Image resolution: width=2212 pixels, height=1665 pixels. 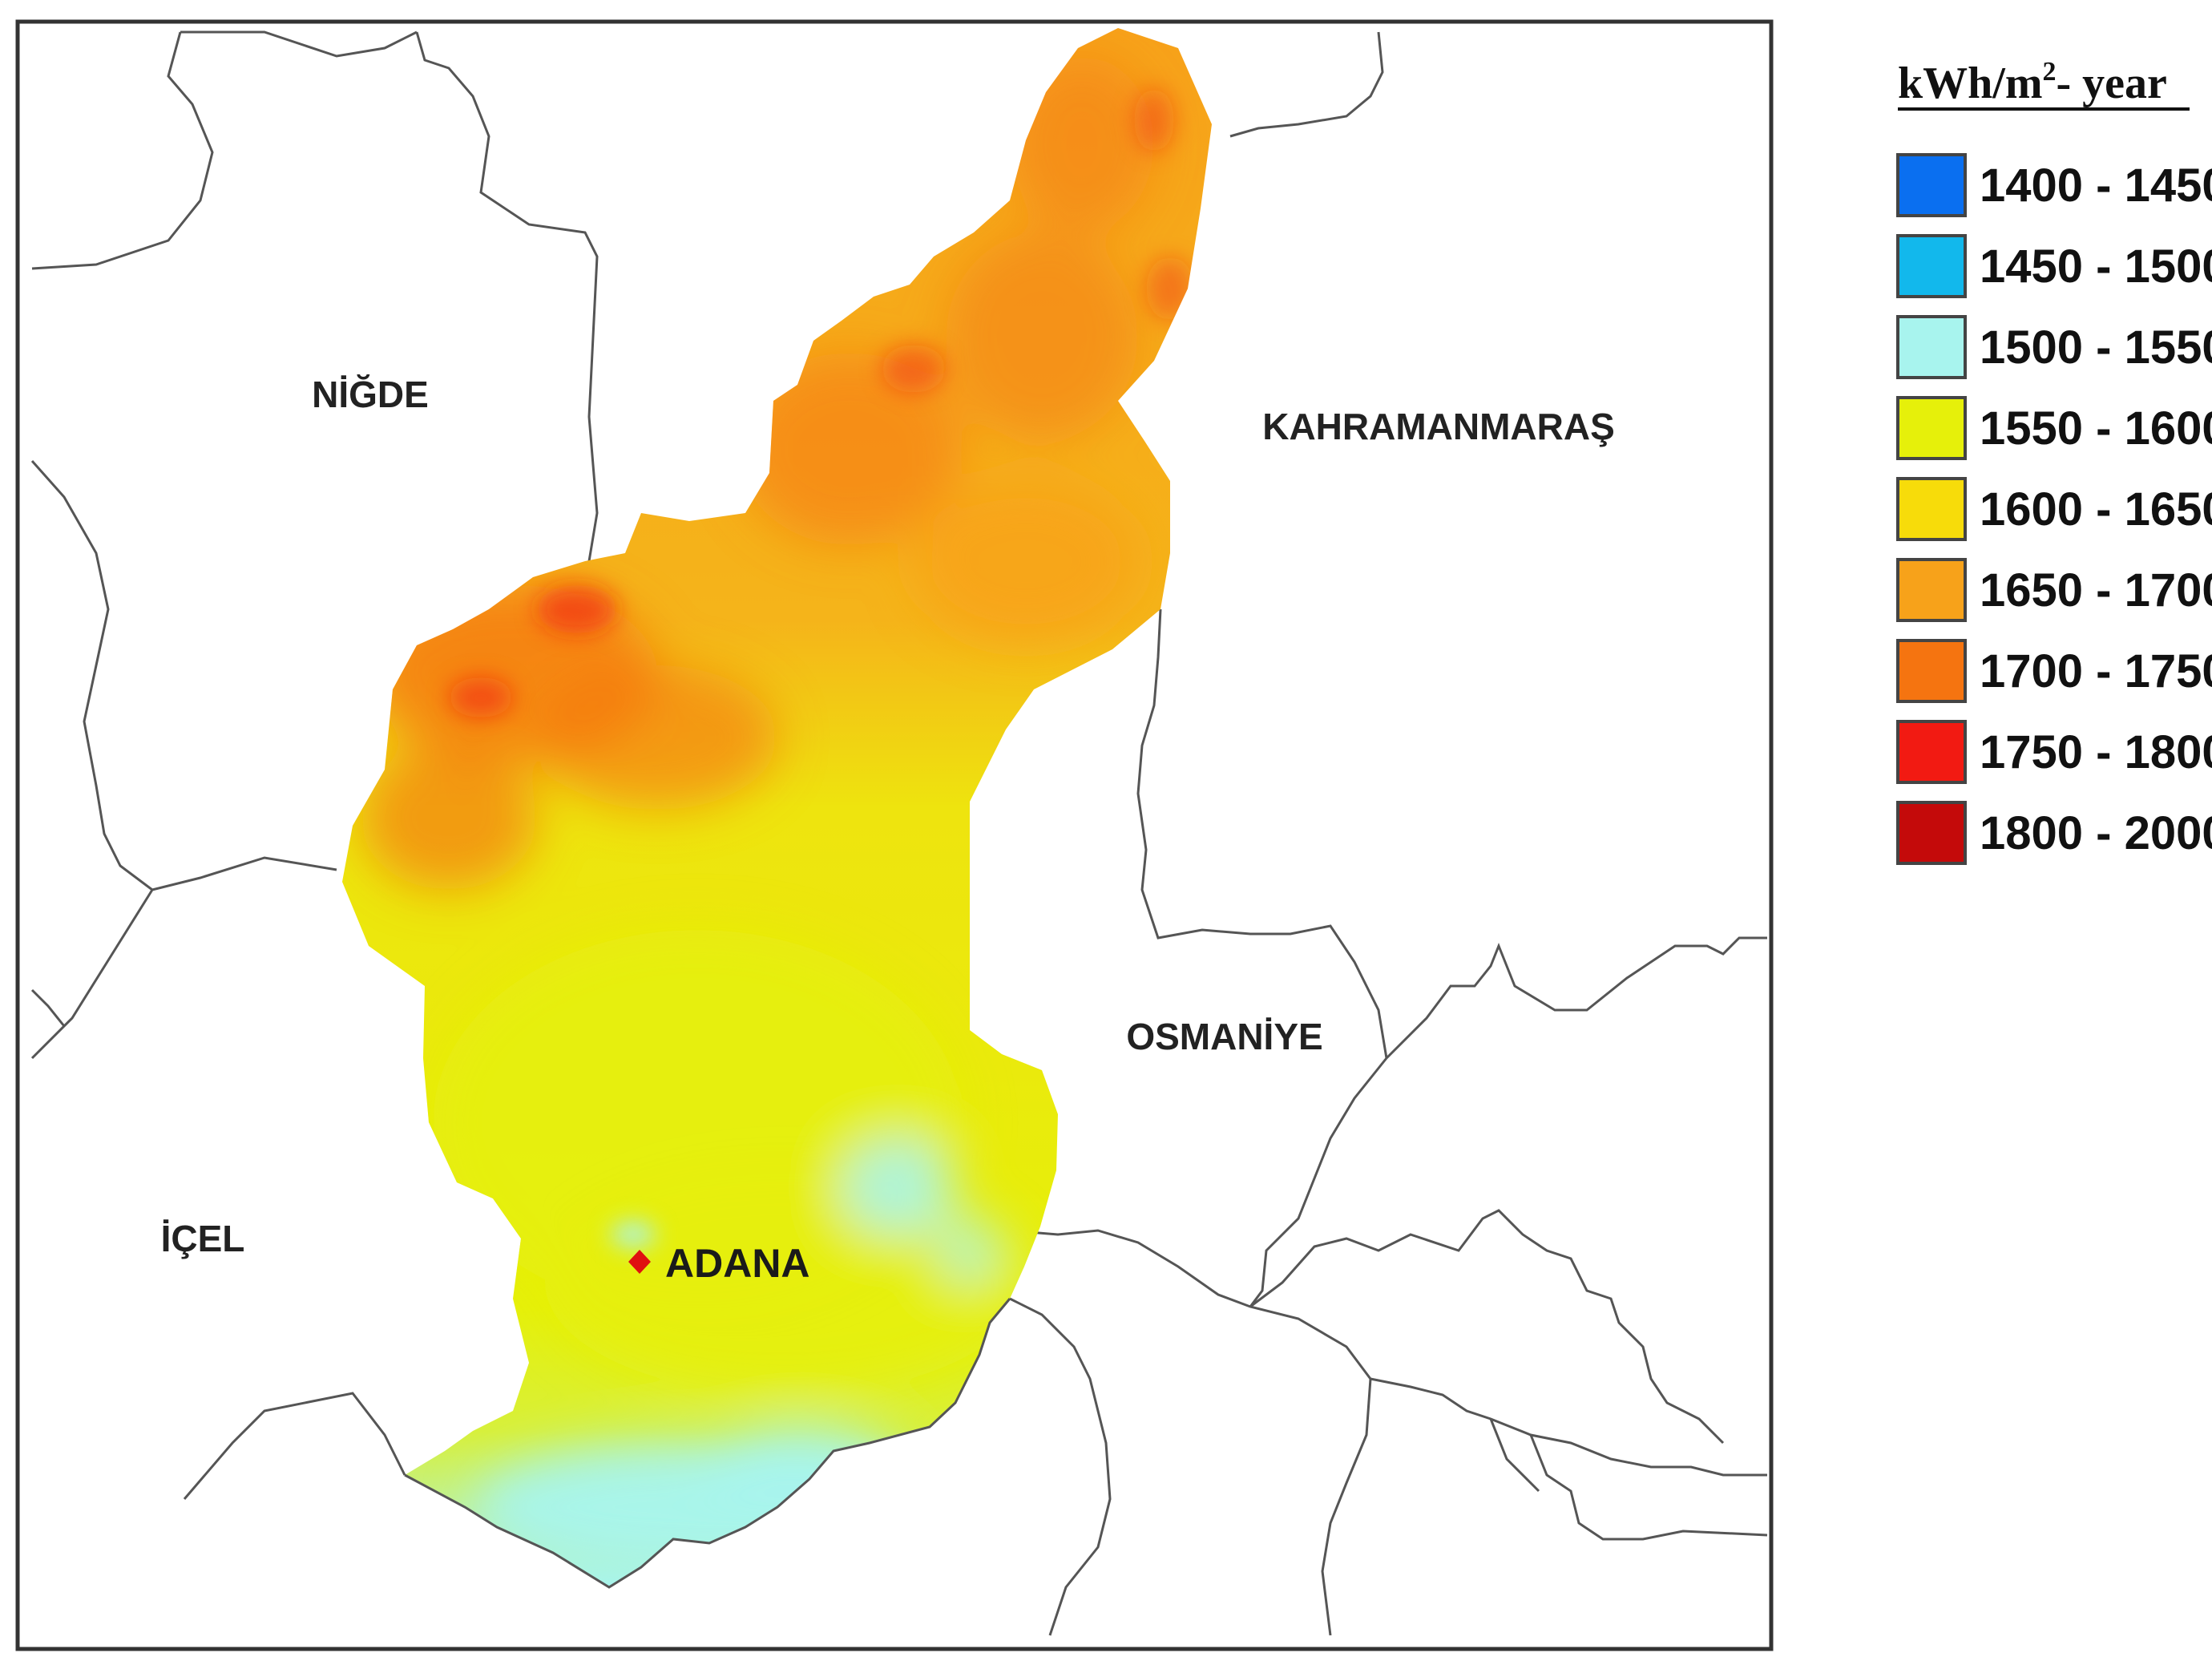 I want to click on legend-label: 1400 - 1450, so click(x=2096, y=186).